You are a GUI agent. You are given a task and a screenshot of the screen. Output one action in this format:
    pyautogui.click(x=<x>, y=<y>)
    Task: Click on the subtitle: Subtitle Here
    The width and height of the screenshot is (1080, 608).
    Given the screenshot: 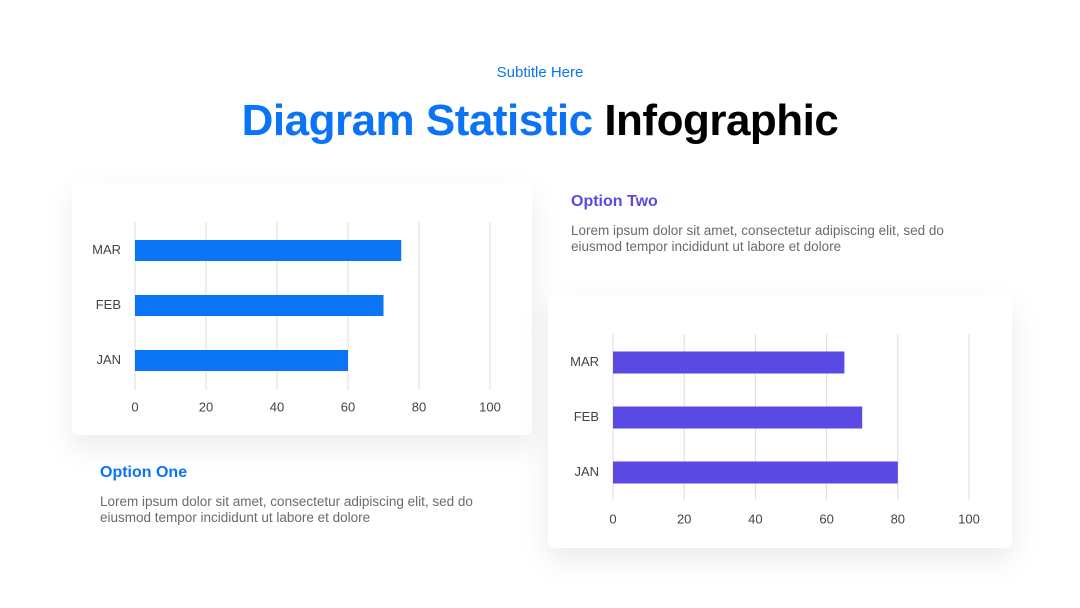 What is the action you would take?
    pyautogui.click(x=540, y=72)
    